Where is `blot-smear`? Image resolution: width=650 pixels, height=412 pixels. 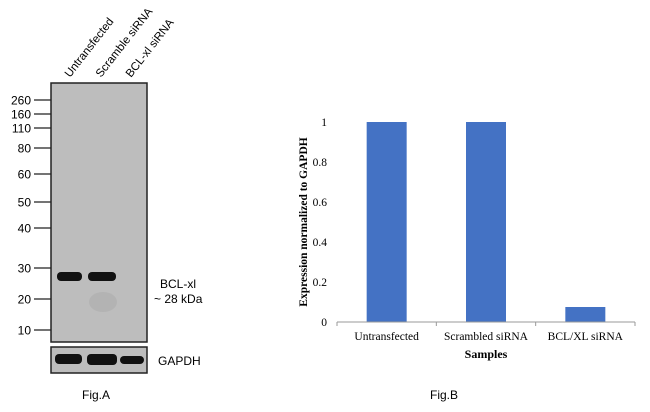 blot-smear is located at coordinates (103, 302).